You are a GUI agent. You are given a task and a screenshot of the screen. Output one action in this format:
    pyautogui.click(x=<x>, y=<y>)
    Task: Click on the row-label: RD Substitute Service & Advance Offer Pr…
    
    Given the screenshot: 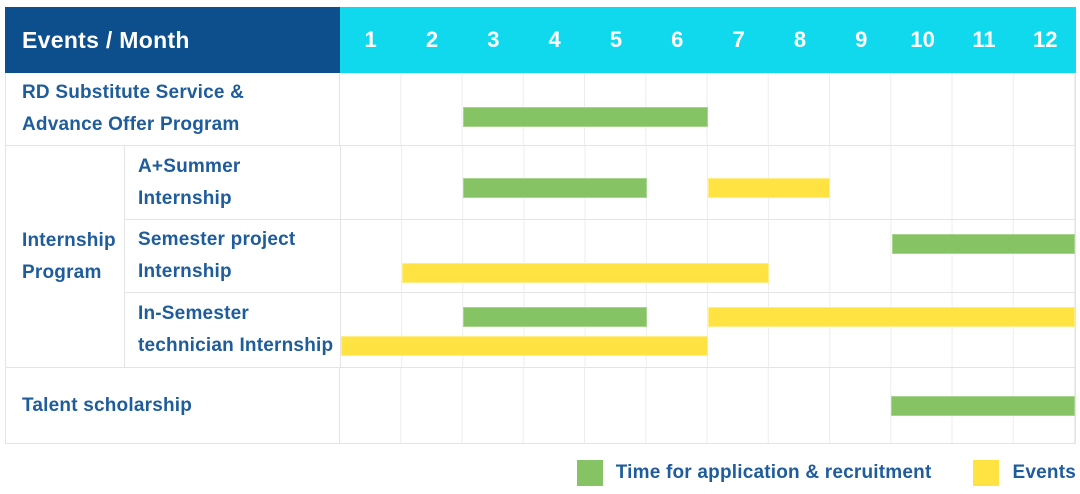 What is the action you would take?
    pyautogui.click(x=133, y=108)
    